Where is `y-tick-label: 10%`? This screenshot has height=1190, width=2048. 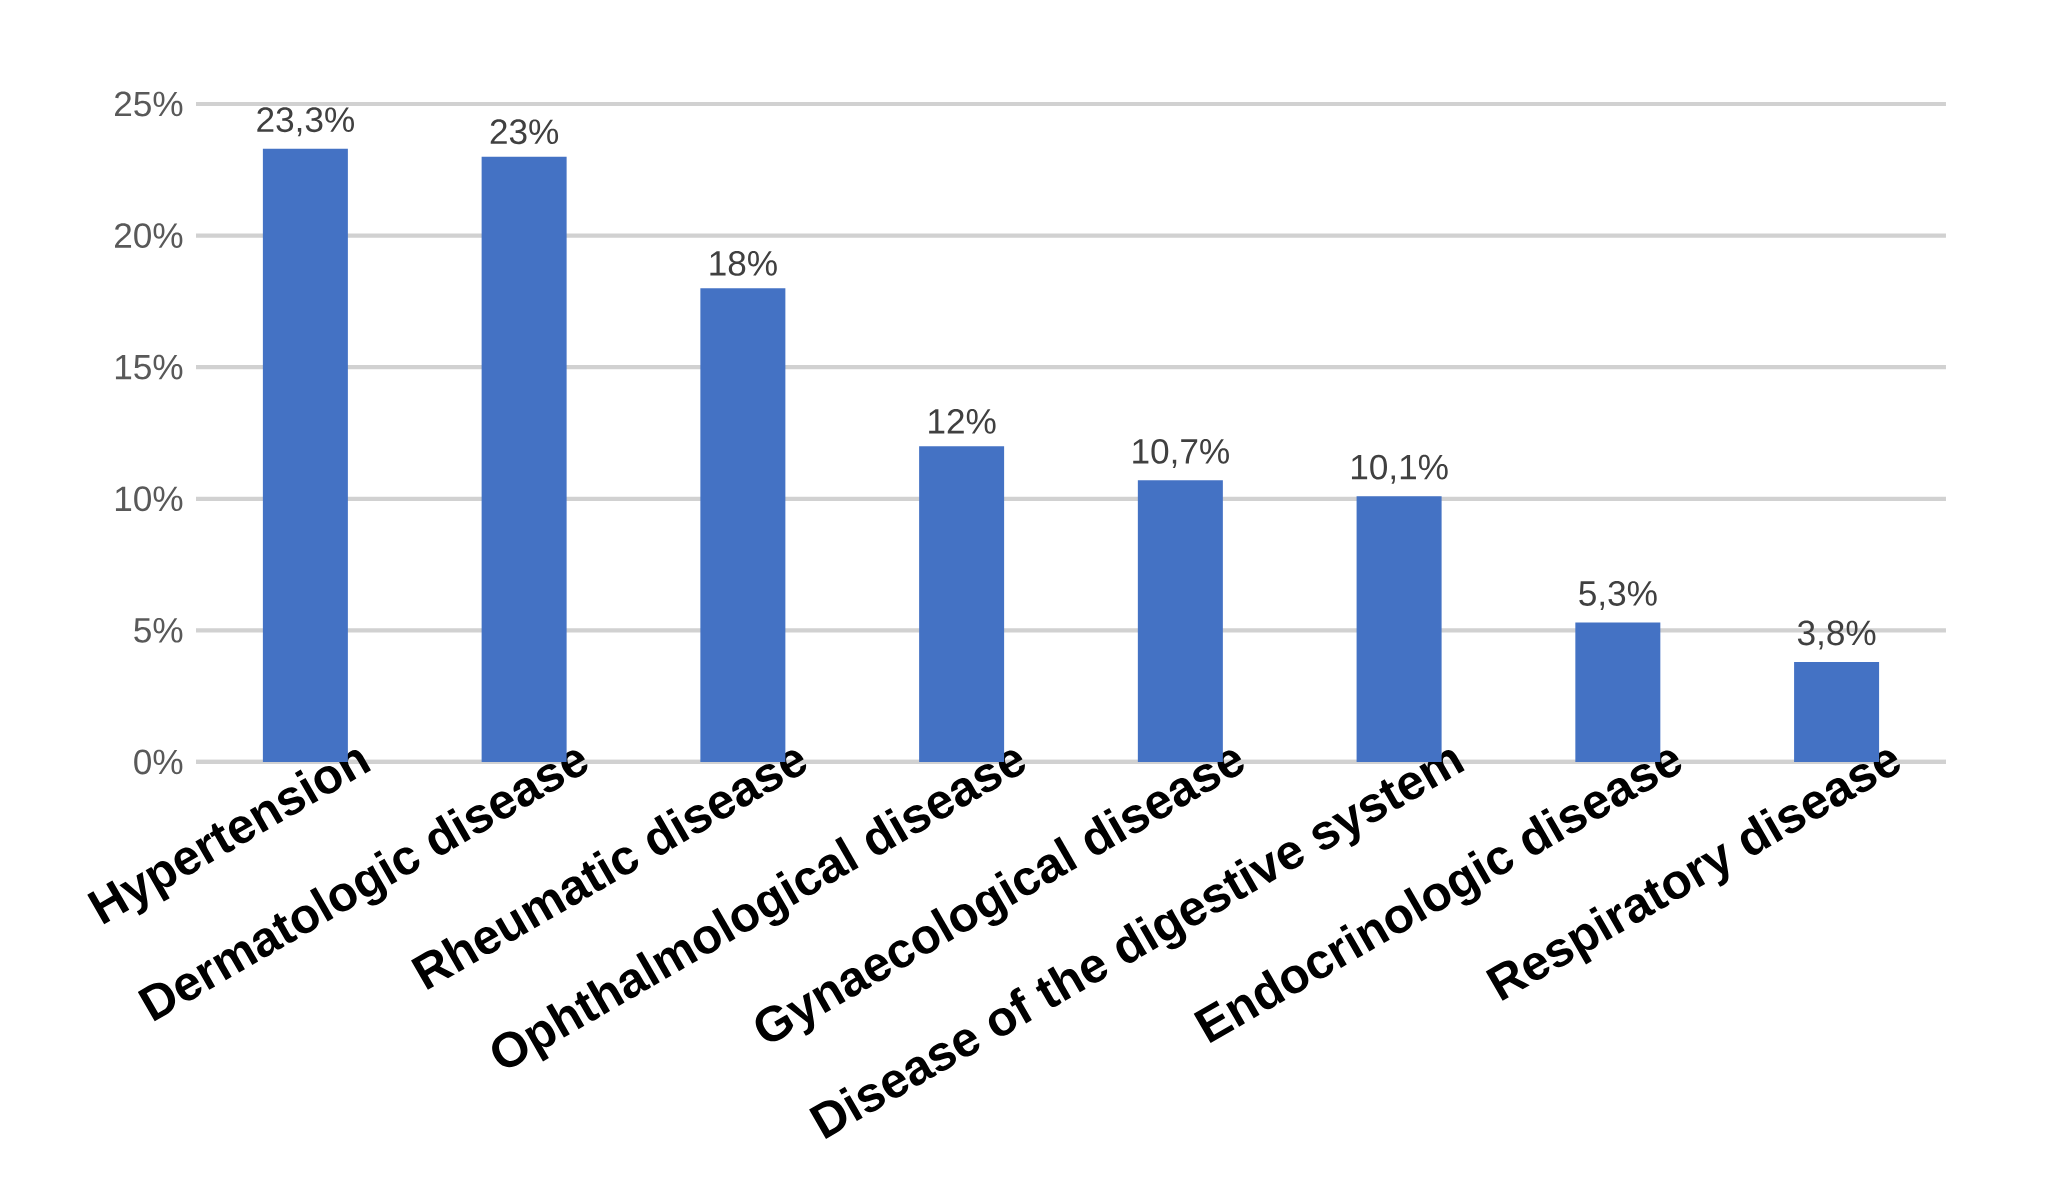
y-tick-label: 10% is located at coordinates (149, 499).